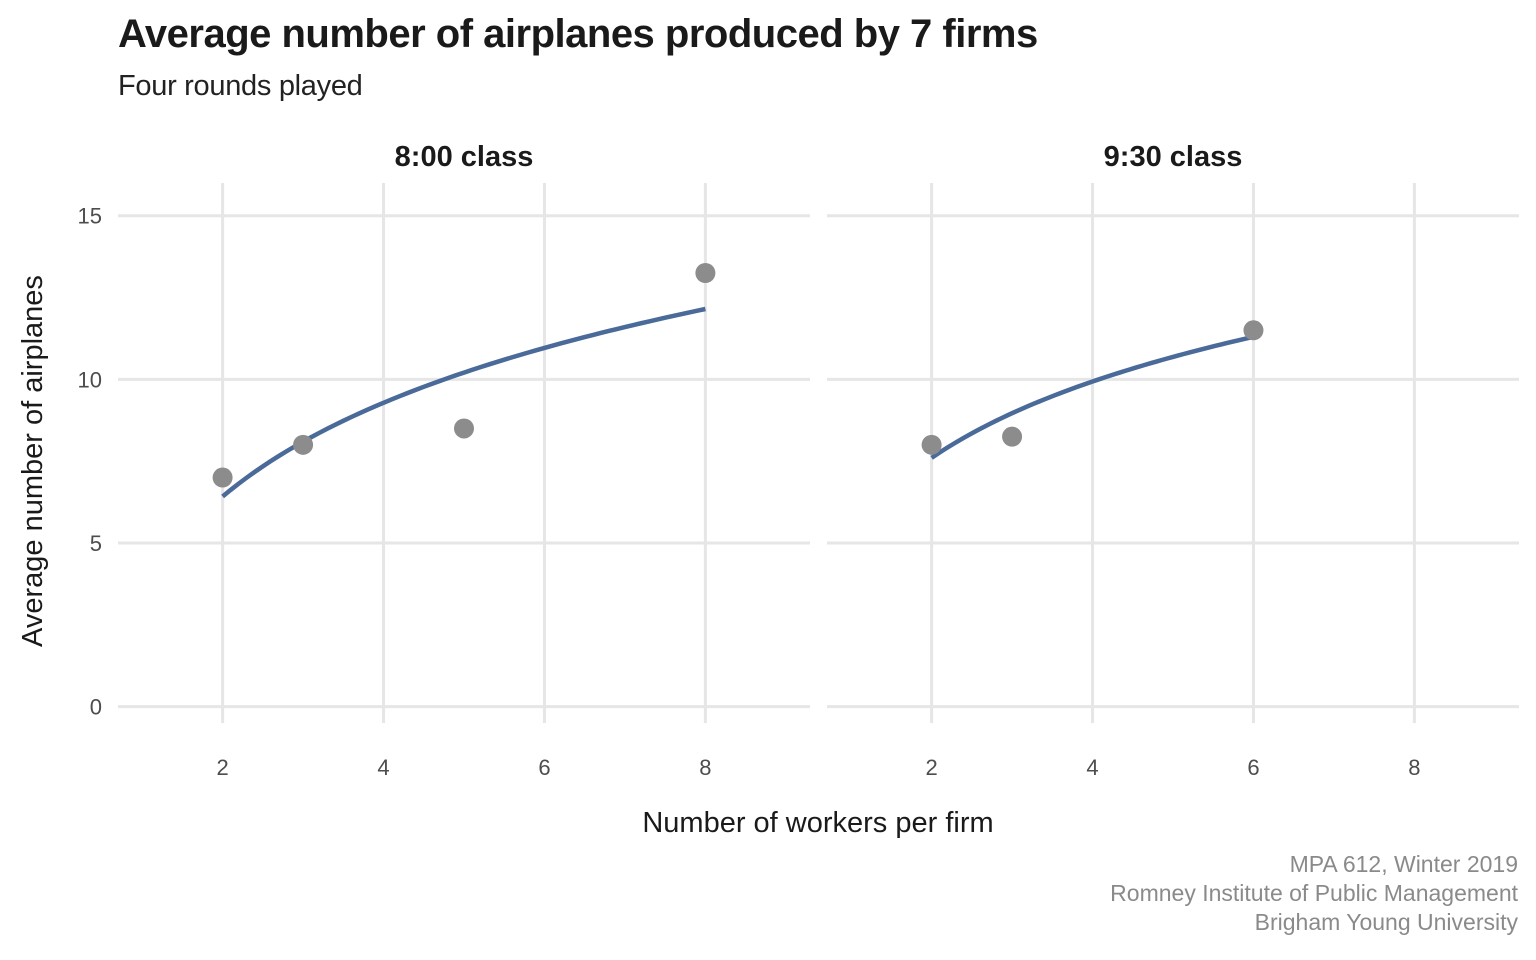  I want to click on chart-subtitle: Four rounds played, so click(240, 86).